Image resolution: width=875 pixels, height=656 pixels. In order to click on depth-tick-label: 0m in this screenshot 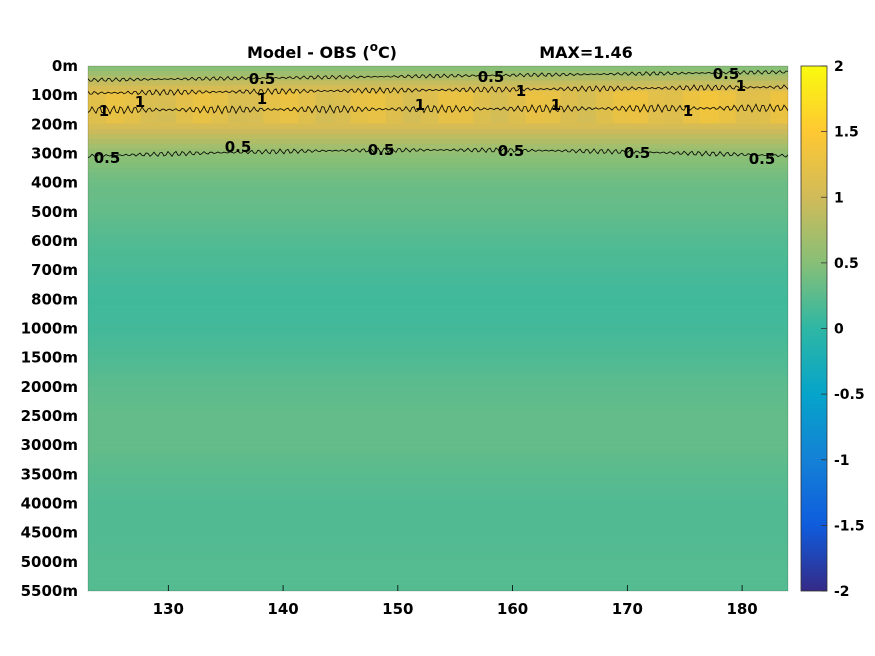, I will do `click(65, 66)`.